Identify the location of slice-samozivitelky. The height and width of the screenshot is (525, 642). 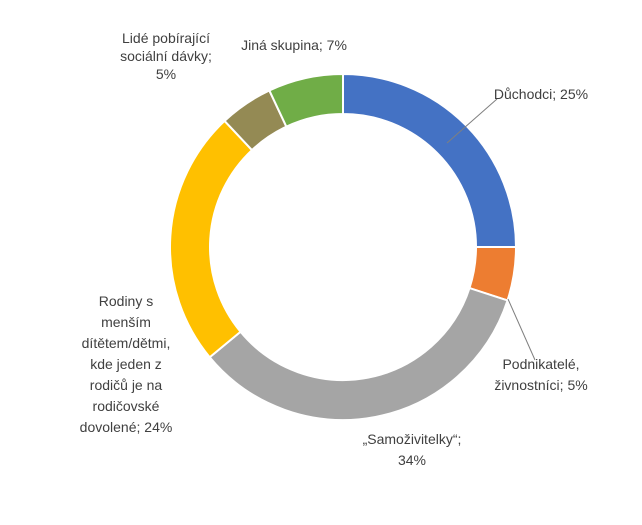
(358, 353).